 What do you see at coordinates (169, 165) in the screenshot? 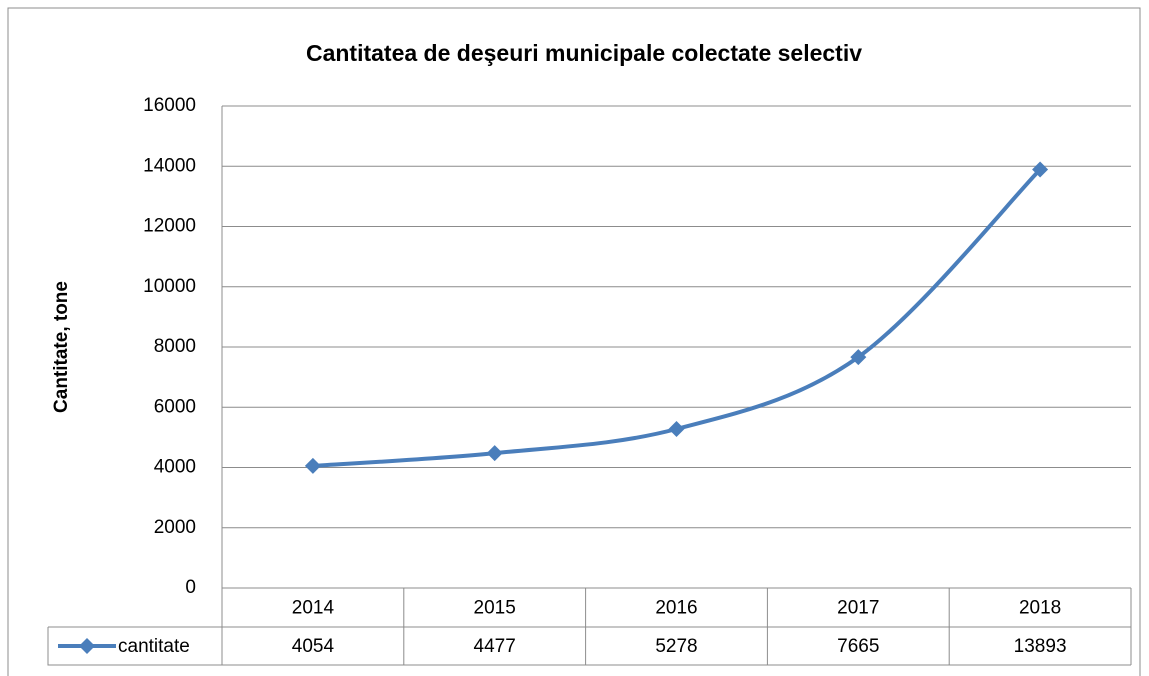
I see `y-tick-label: 14000` at bounding box center [169, 165].